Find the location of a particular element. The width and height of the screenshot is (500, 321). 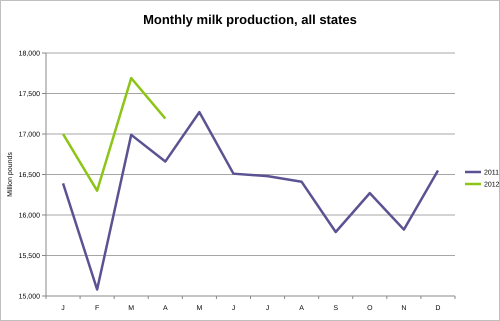

chart-title: Monthly milk production, all states is located at coordinates (250, 19).